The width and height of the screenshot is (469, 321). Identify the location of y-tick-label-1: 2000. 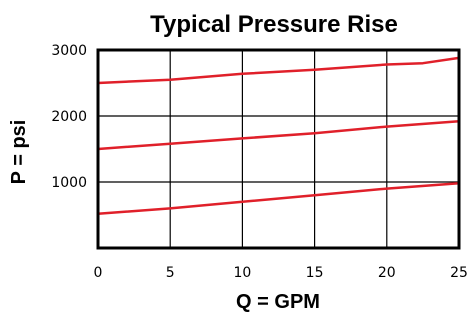
(69, 117).